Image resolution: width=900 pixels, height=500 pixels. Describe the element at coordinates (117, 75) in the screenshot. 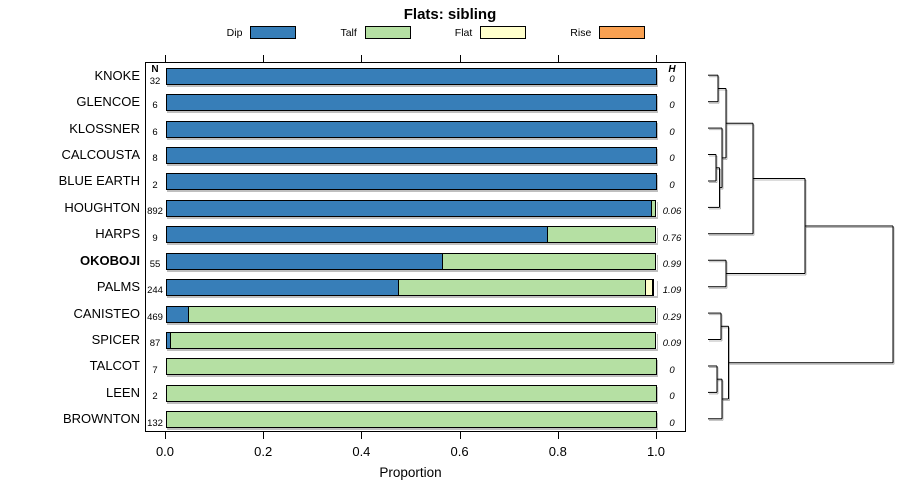

I see `category-label: KNOKE` at that location.